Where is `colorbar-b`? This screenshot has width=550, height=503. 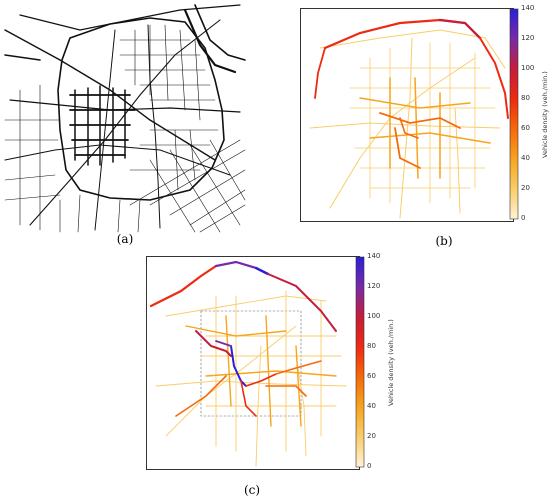 colorbar-b is located at coordinates (514, 114).